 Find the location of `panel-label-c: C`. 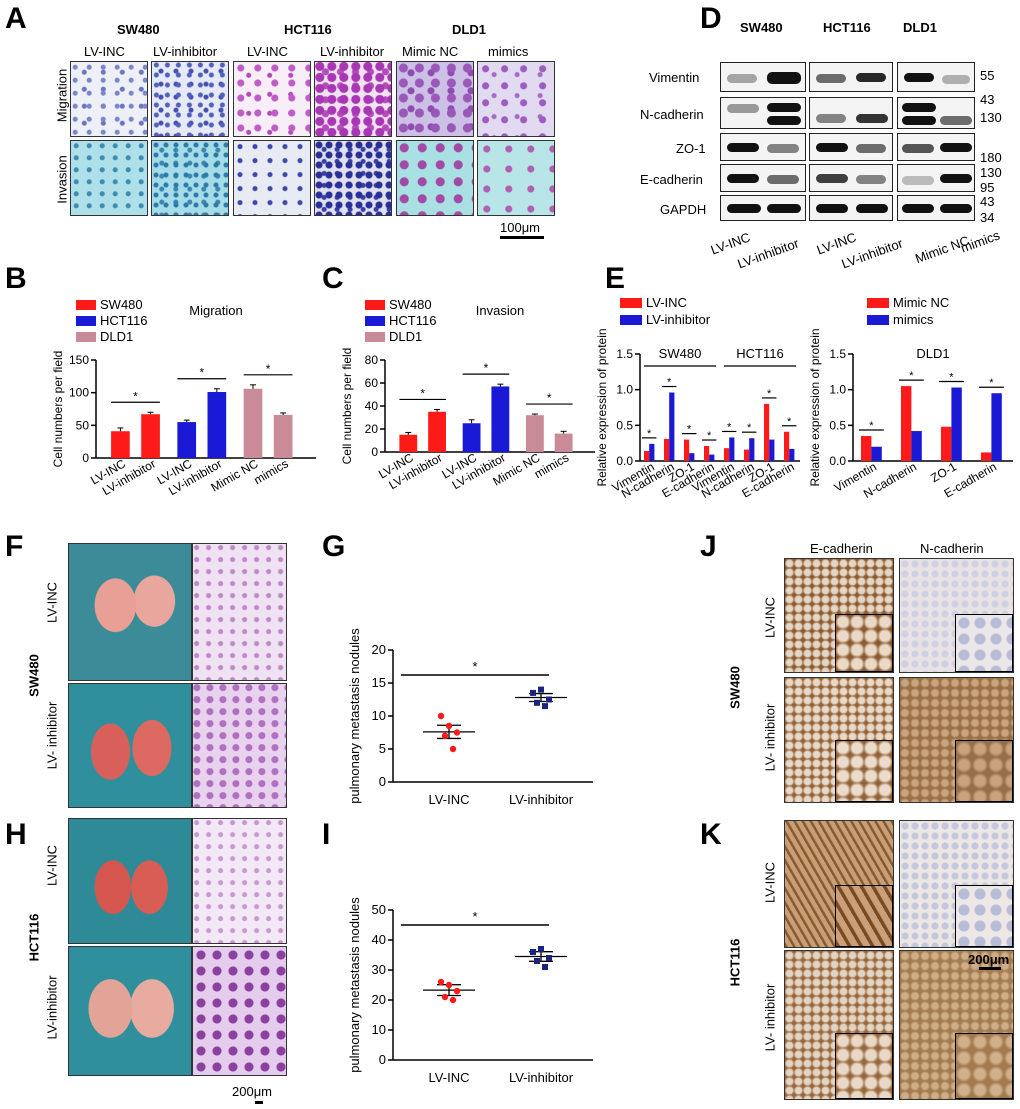

panel-label-c: C is located at coordinates (333, 278).